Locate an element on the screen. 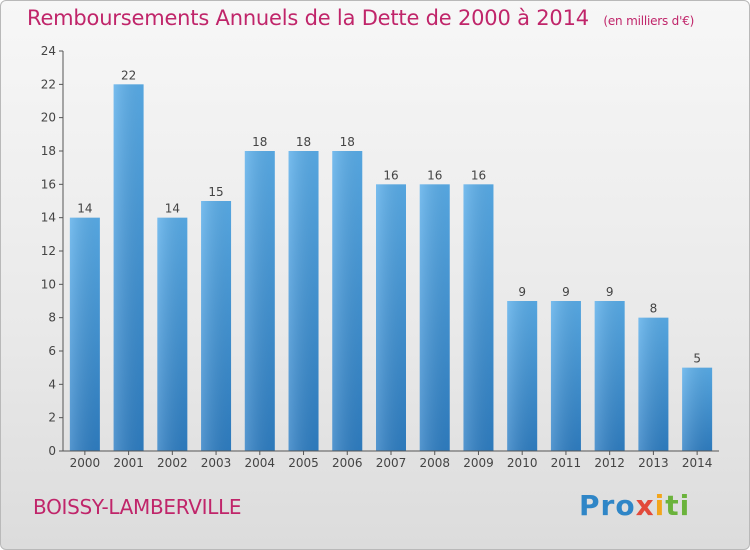  logo-part: i is located at coordinates (660, 505).